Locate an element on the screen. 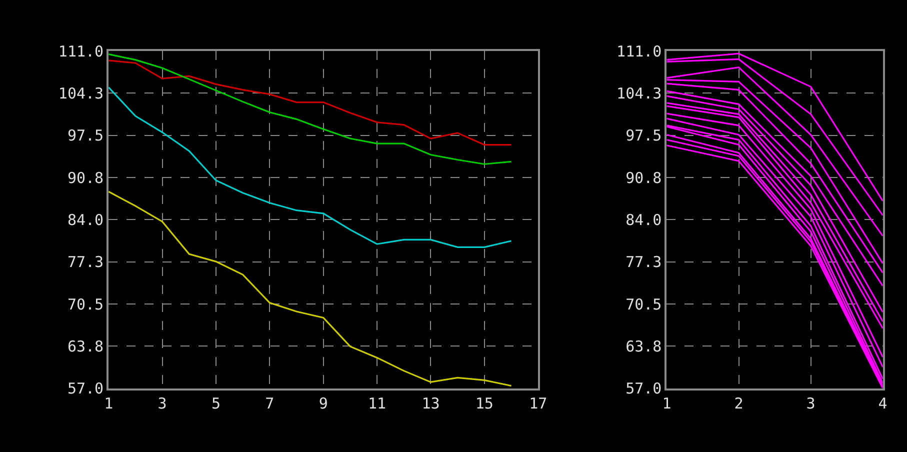 This screenshot has height=452, width=907. x-tick-label: 7 is located at coordinates (269, 403).